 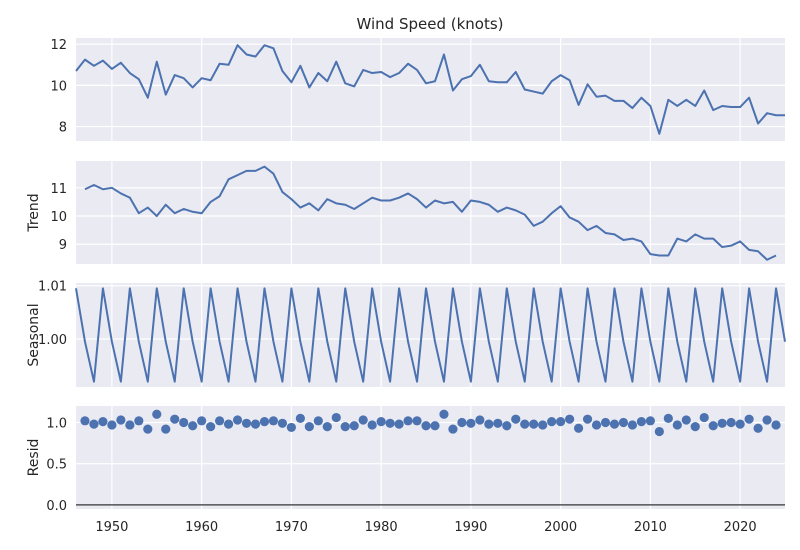 What do you see at coordinates (58, 45) in the screenshot?
I see `y-tick-label-observed: 12` at bounding box center [58, 45].